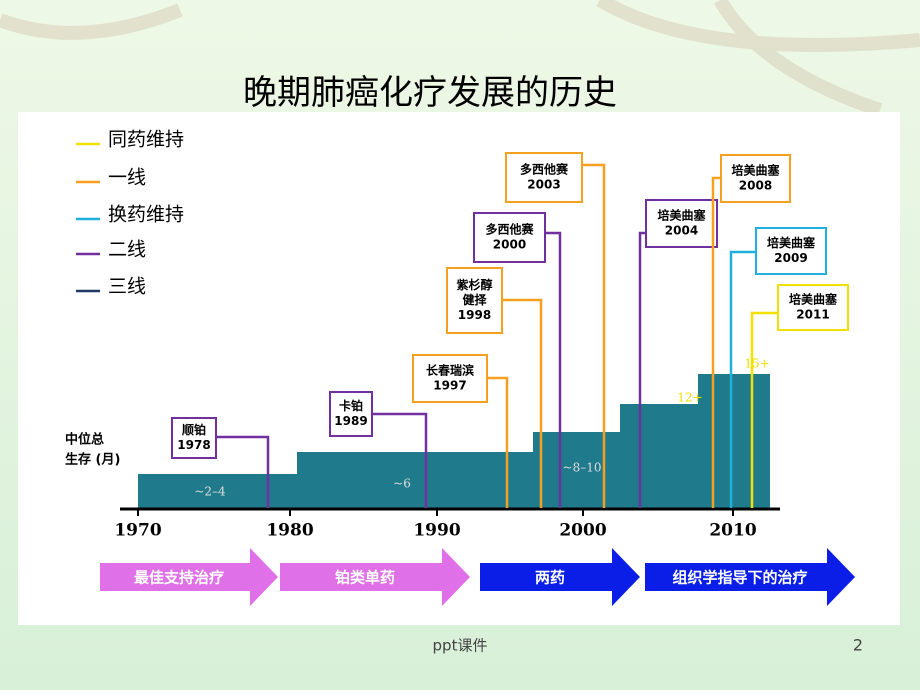 This screenshot has height=694, width=920. I want to click on survival-label: ~2–4, so click(210, 492).